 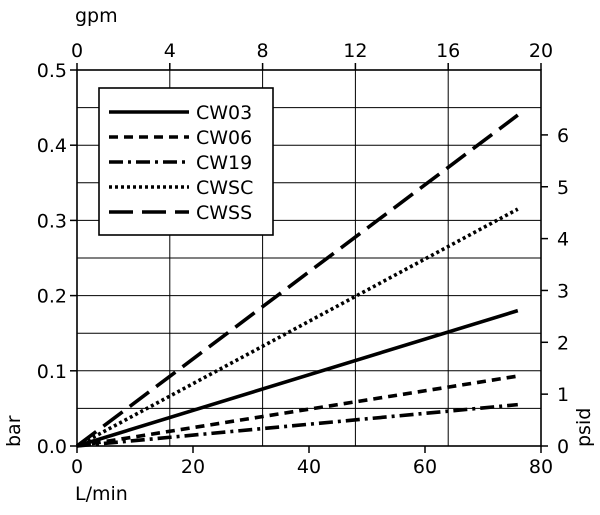 I want to click on x-bottom-tick-label: 20, so click(x=193, y=467).